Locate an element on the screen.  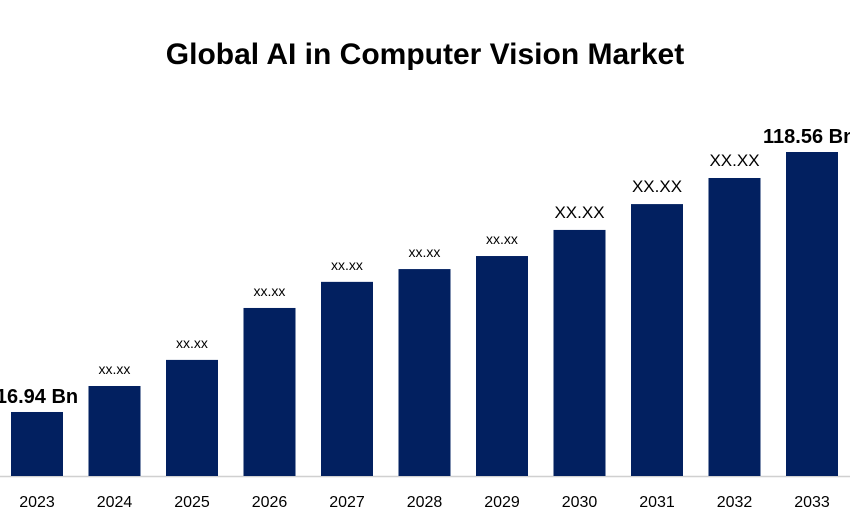
bar-2025 is located at coordinates (192, 417).